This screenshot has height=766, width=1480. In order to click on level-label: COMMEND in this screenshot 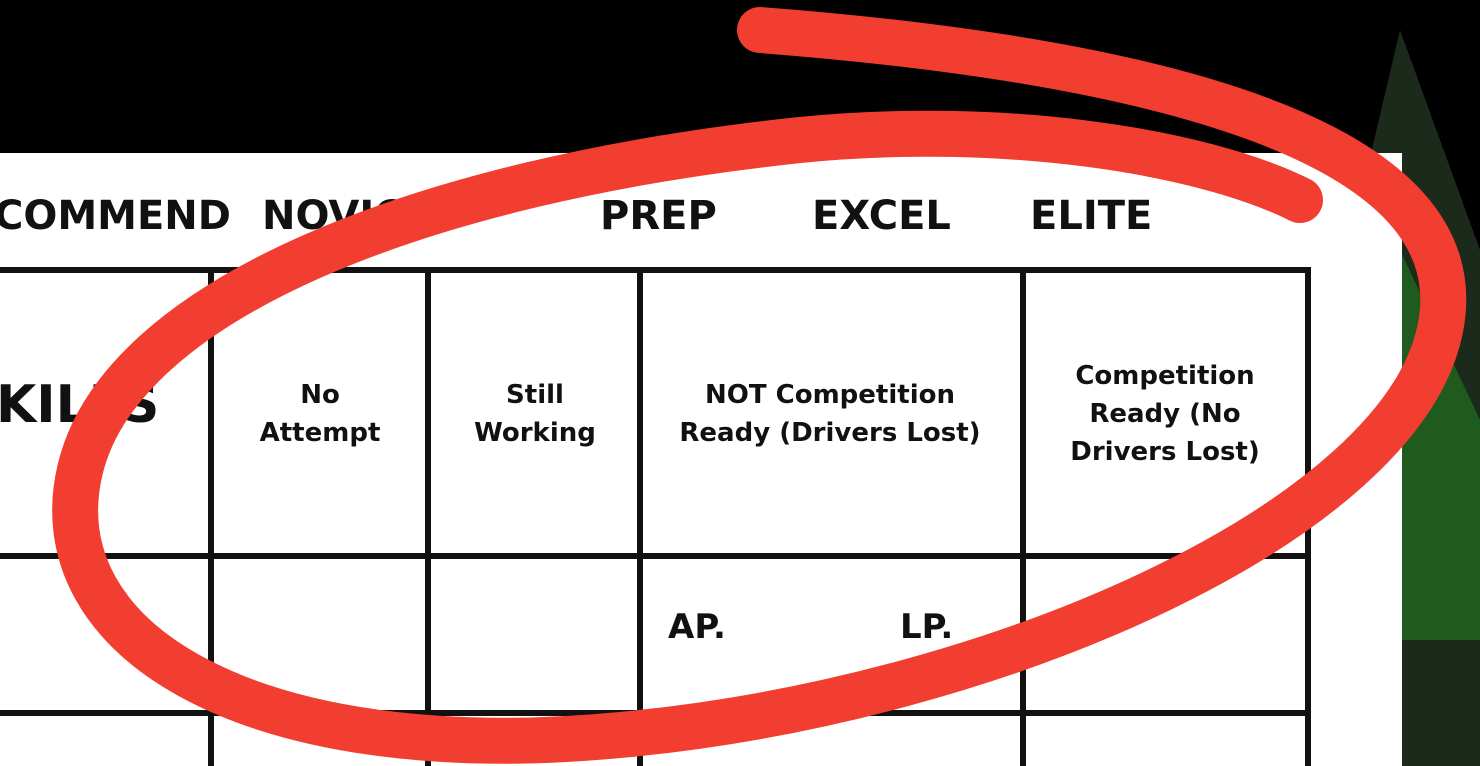, I will do `click(115, 216)`.